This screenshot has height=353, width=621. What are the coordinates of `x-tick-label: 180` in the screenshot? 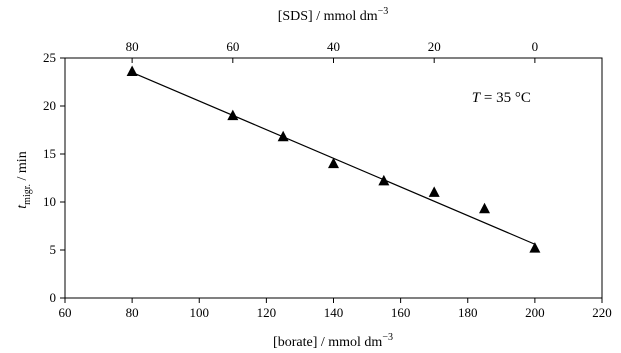 It's located at (468, 312).